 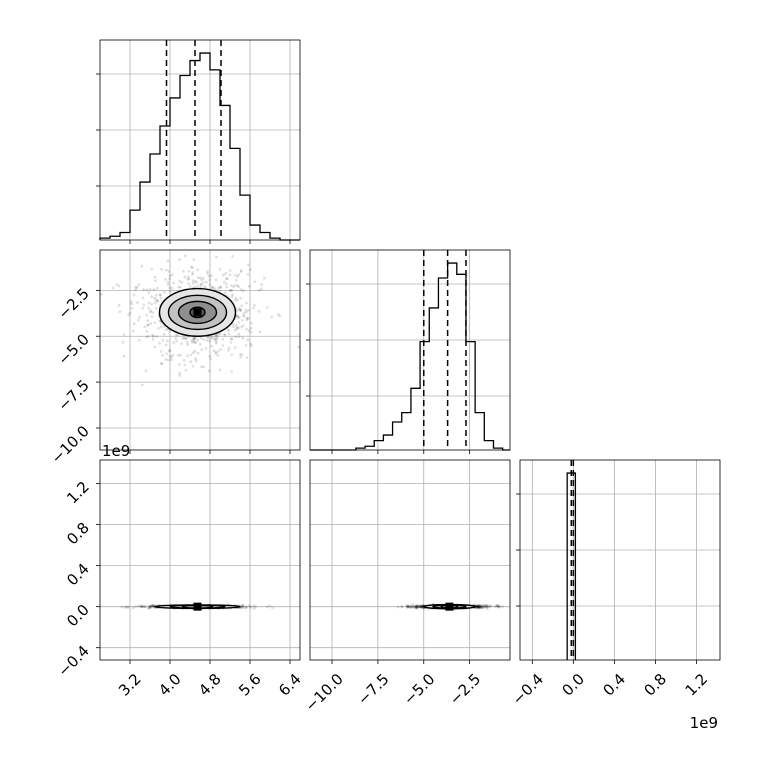 I want to click on x-tick-label: 3.2, so click(x=130, y=685).